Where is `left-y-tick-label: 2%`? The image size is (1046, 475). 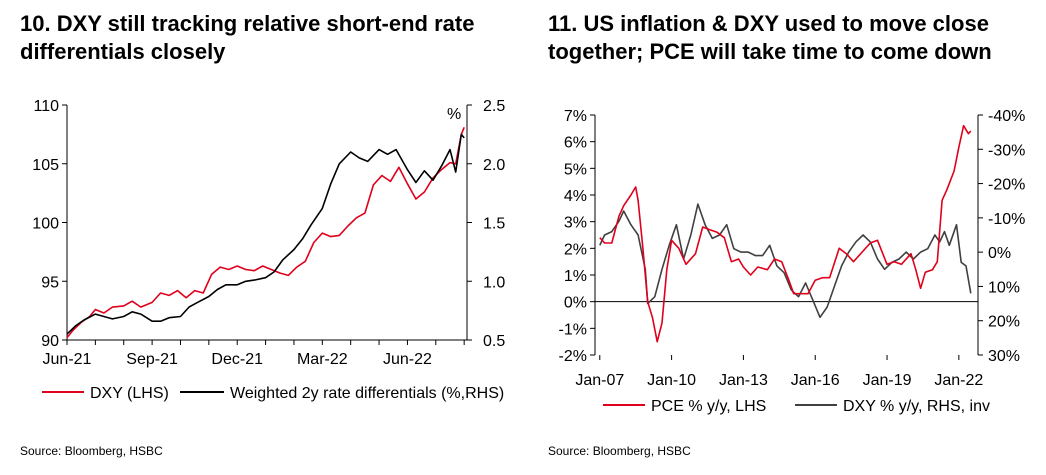
left-y-tick-label: 2% is located at coordinates (575, 249).